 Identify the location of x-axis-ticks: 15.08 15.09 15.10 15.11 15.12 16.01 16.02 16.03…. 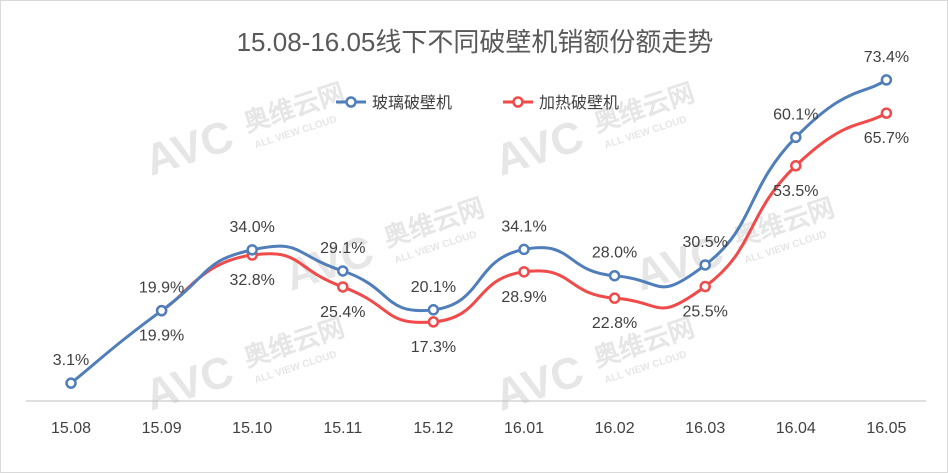
(479, 428).